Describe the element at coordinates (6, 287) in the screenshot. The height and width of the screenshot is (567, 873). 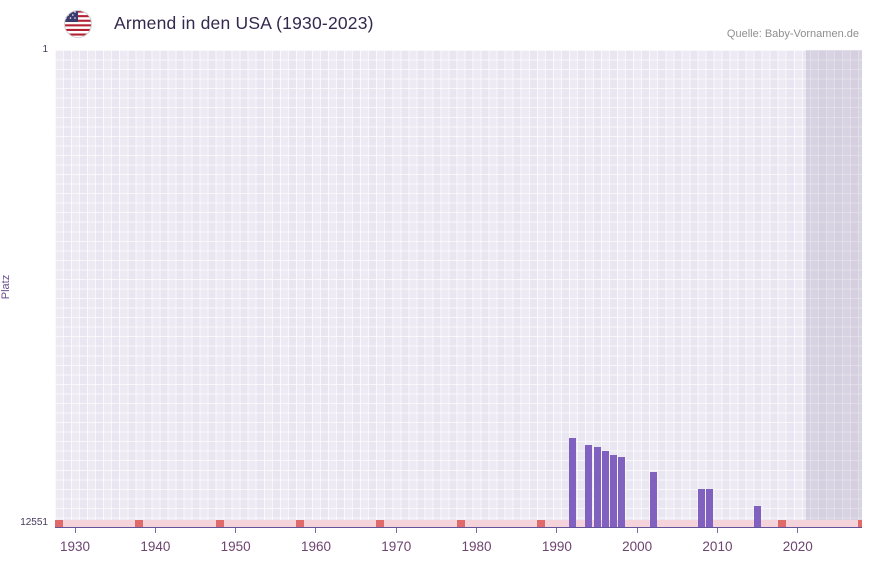
I see `y-axis-label: Platz` at that location.